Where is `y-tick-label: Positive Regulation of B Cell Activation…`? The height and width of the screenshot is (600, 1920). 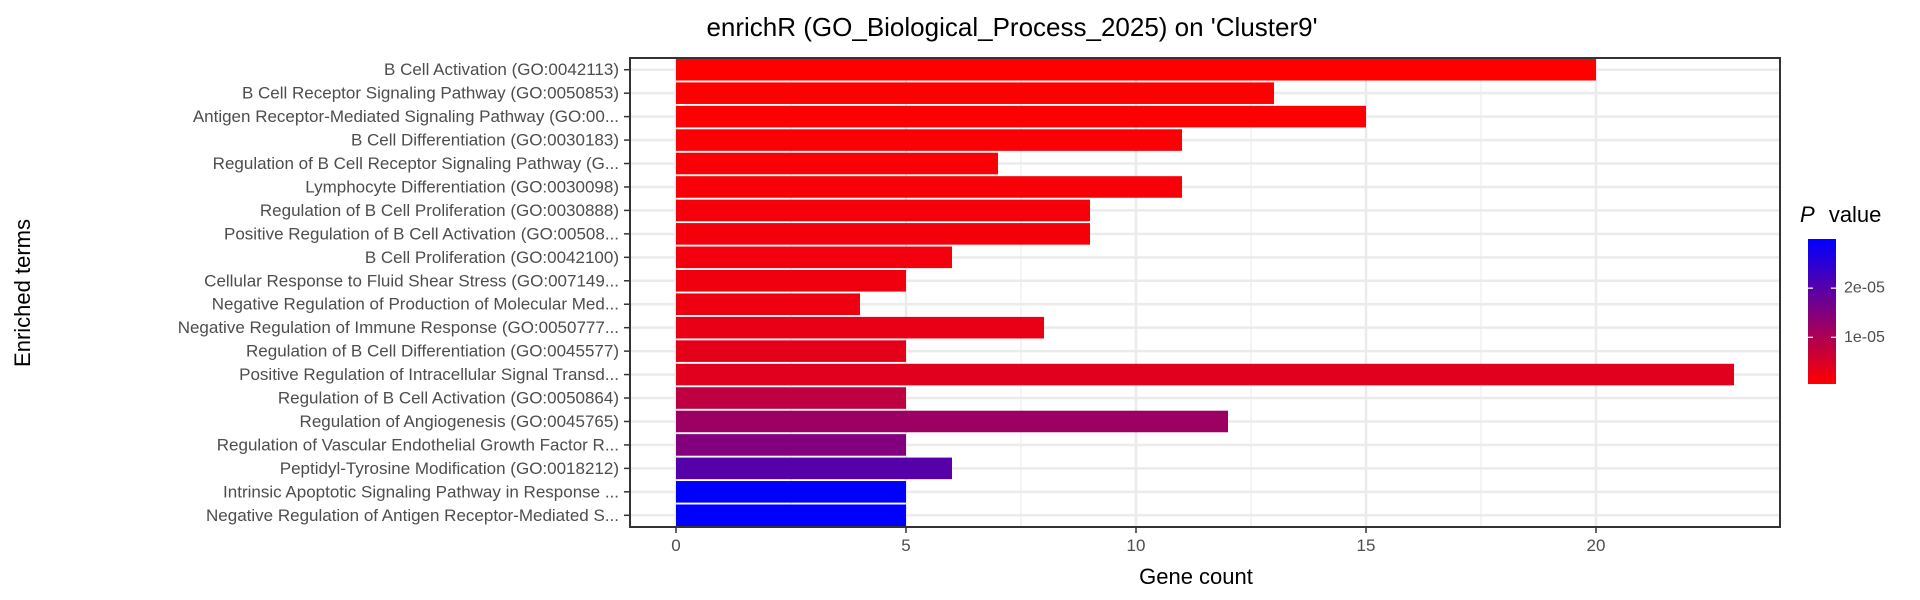
y-tick-label: Positive Regulation of B Cell Activation… is located at coordinates (421, 233).